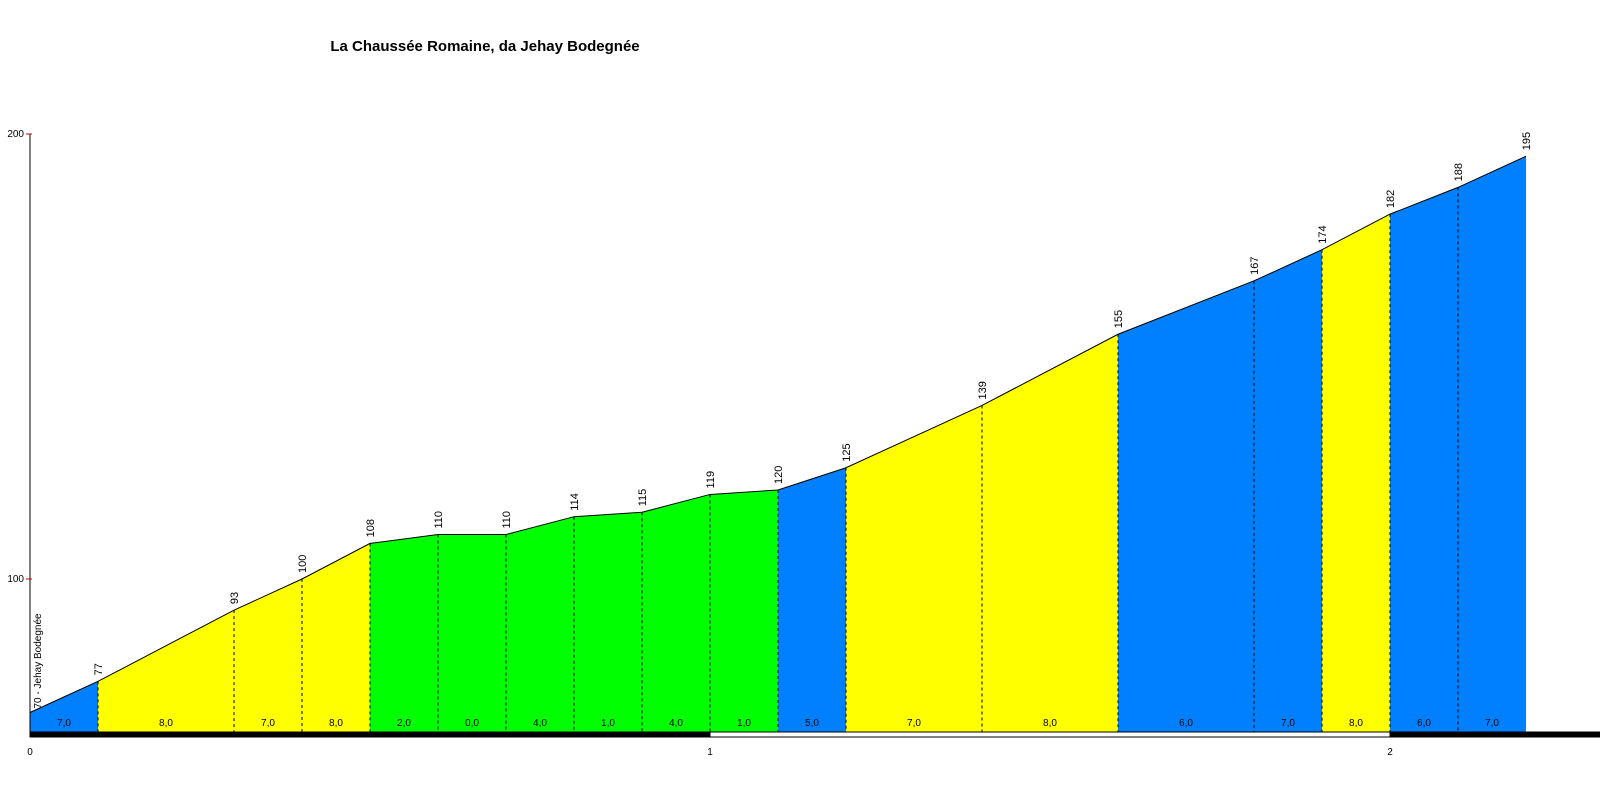  What do you see at coordinates (485, 46) in the screenshot?
I see `chart-title: La Chaussée Romaine, da Jehay Bodegnée` at bounding box center [485, 46].